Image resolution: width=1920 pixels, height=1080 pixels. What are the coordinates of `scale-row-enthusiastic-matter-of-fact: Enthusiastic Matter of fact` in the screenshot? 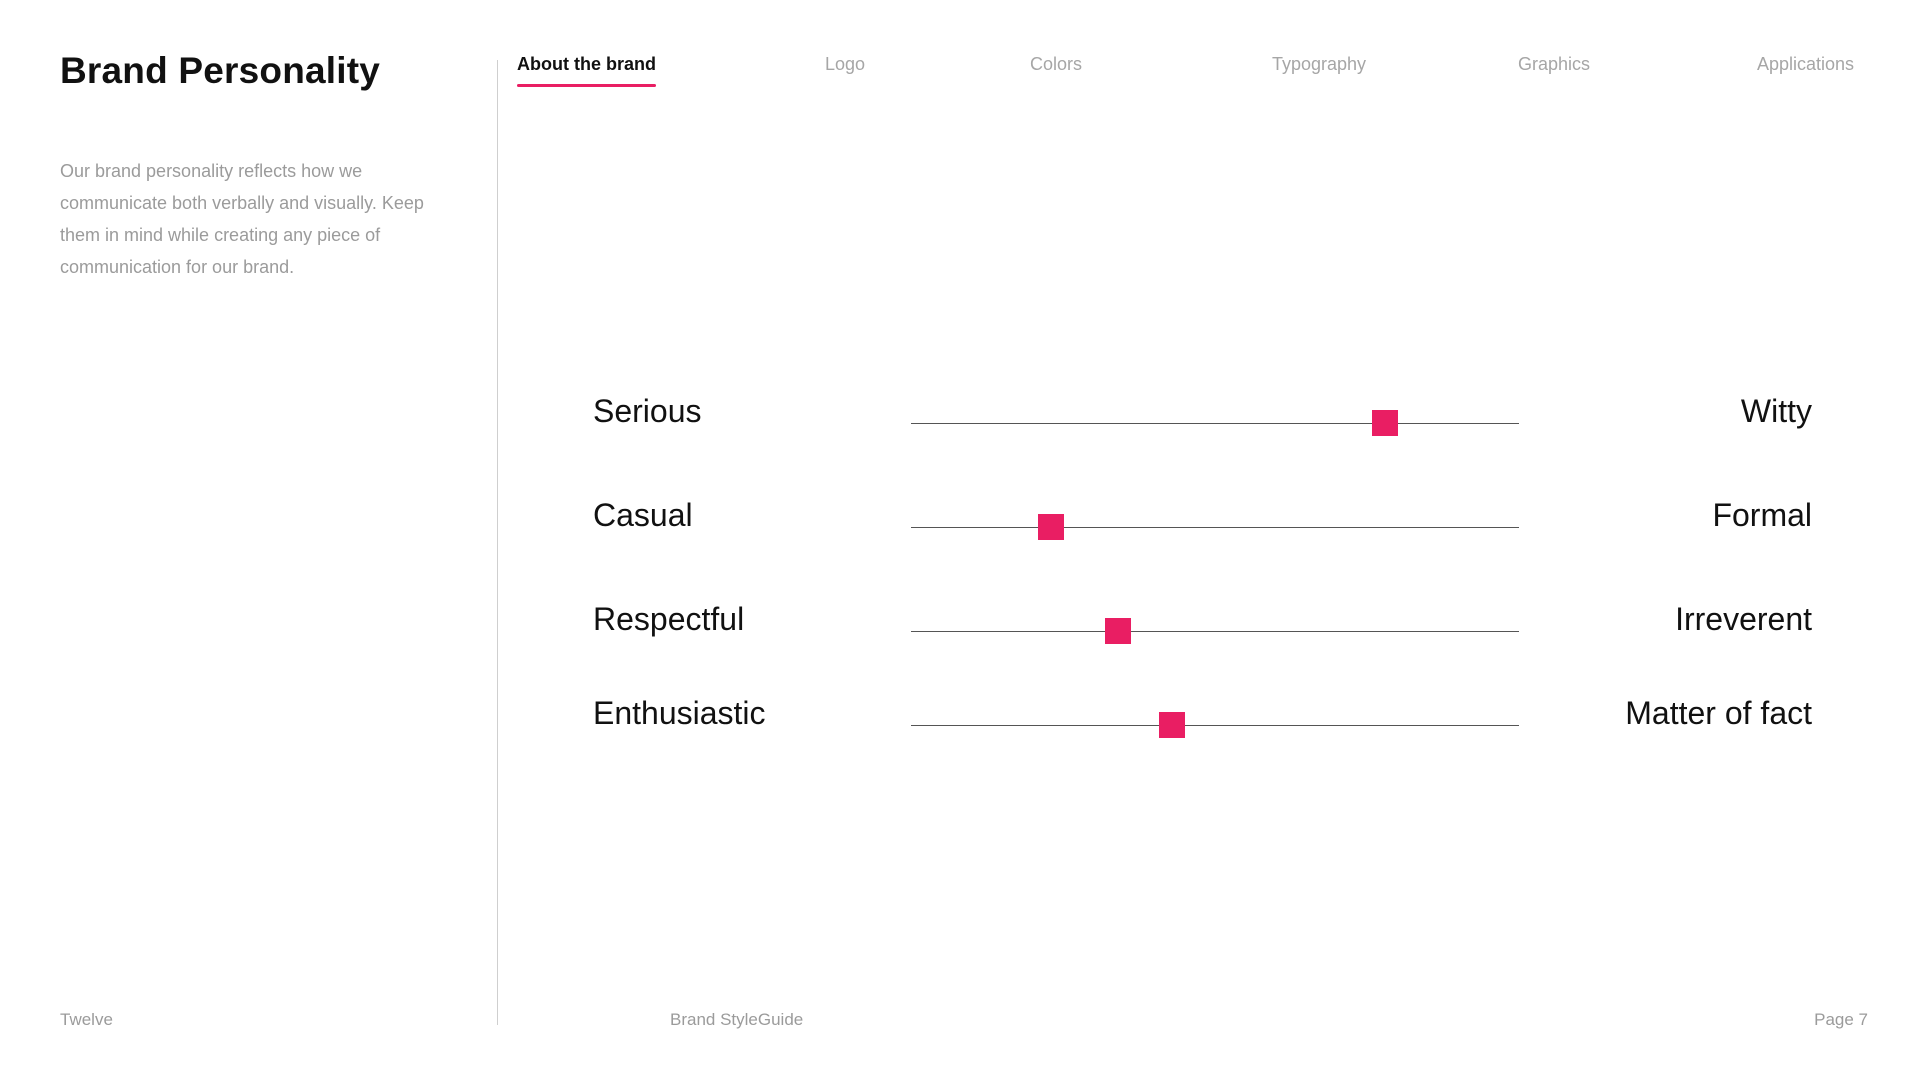 It's located at (1201, 717).